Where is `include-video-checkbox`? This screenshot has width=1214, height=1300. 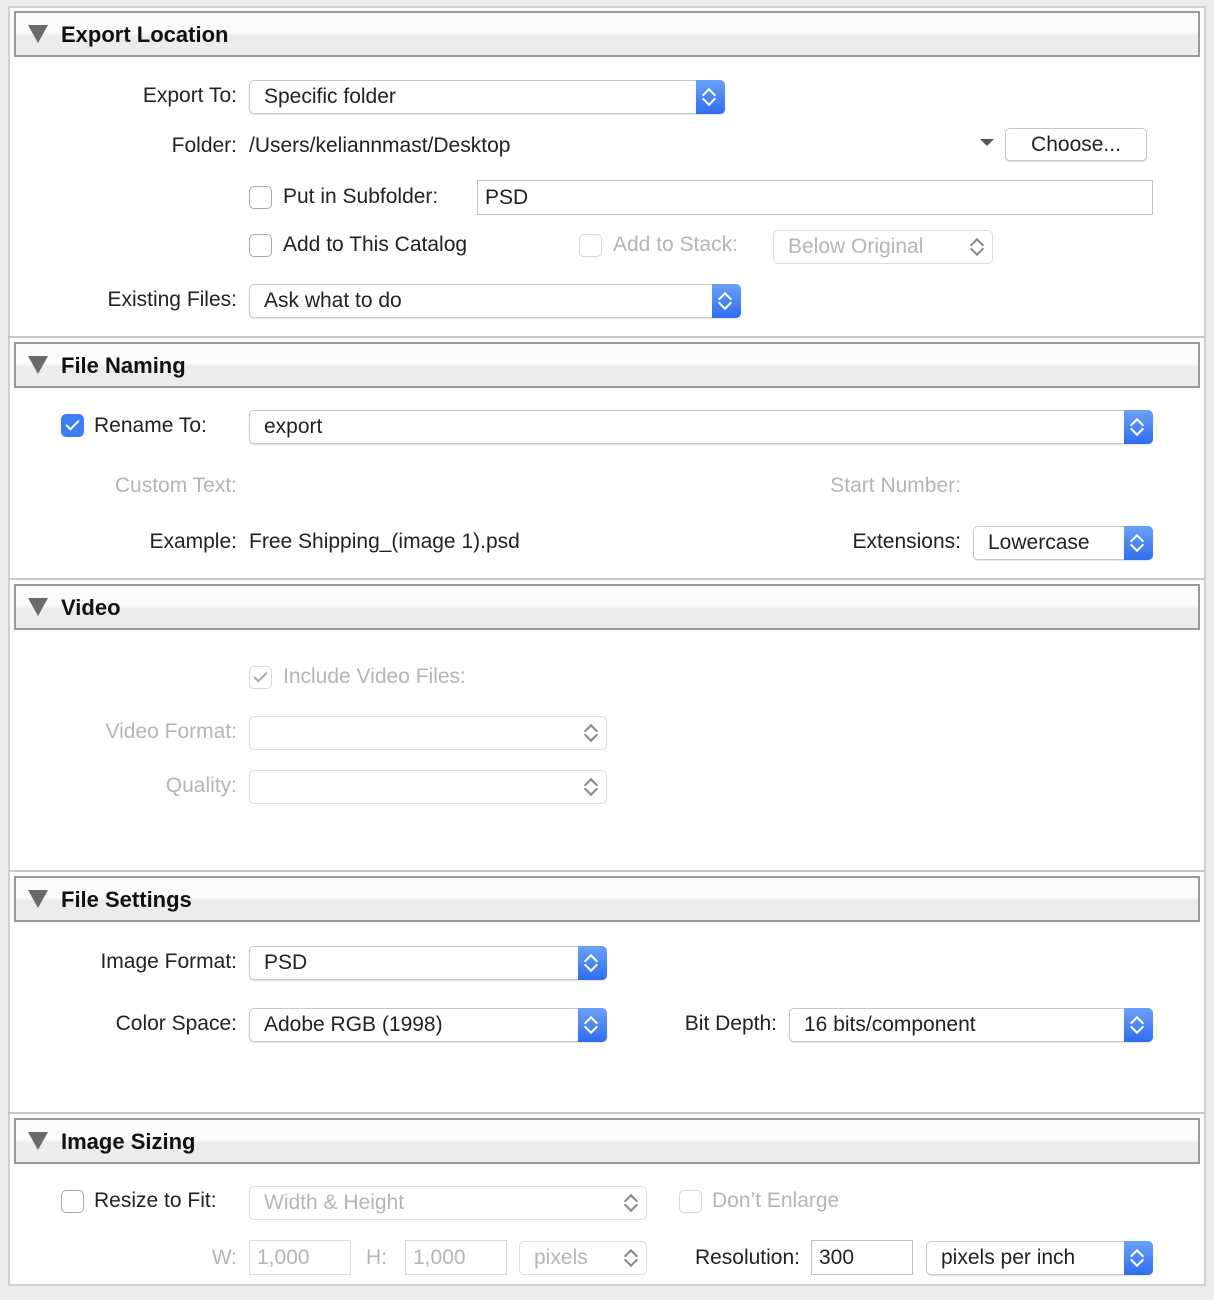
include-video-checkbox is located at coordinates (260, 677).